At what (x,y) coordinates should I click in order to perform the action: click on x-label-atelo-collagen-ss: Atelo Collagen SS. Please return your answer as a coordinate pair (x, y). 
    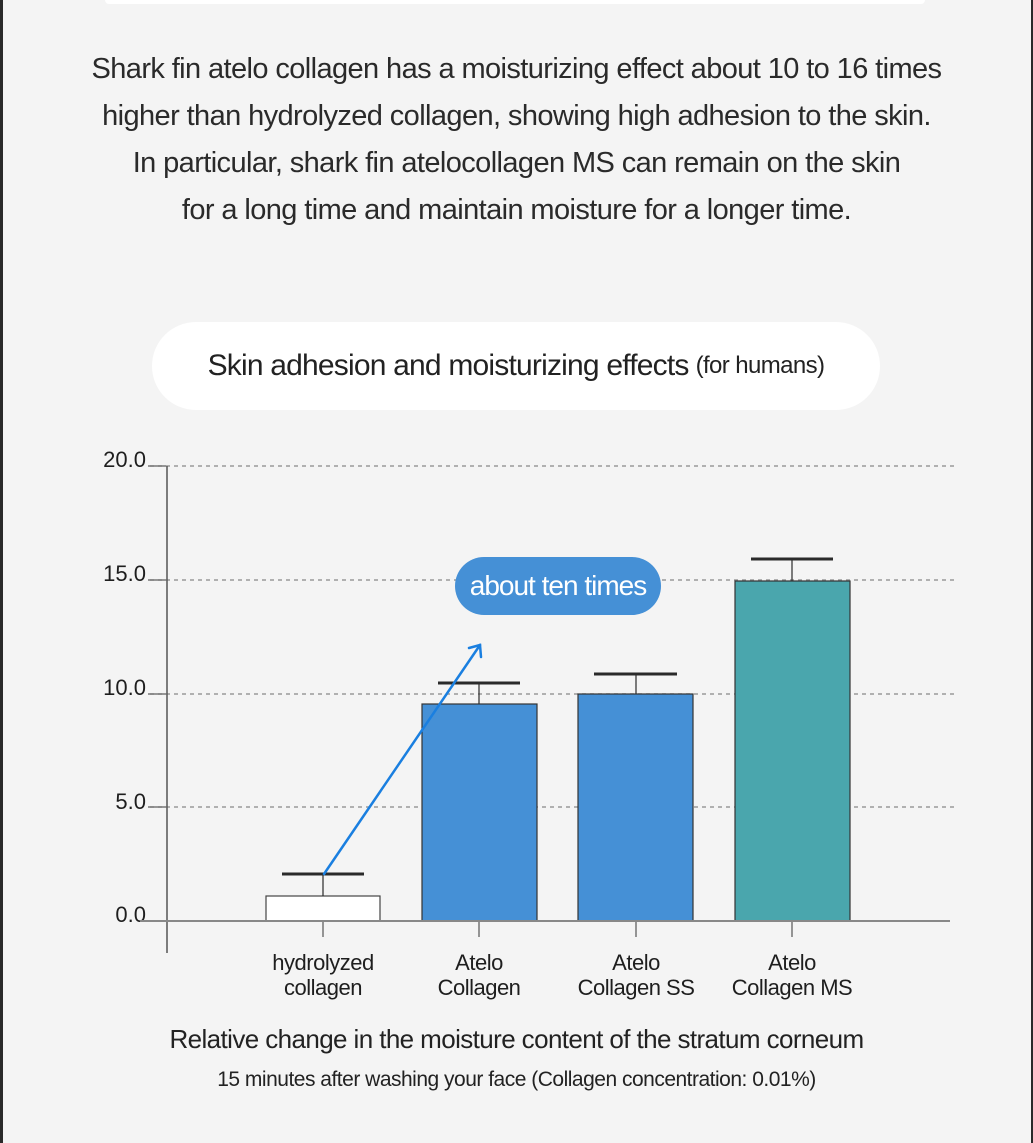
    Looking at the image, I should click on (636, 975).